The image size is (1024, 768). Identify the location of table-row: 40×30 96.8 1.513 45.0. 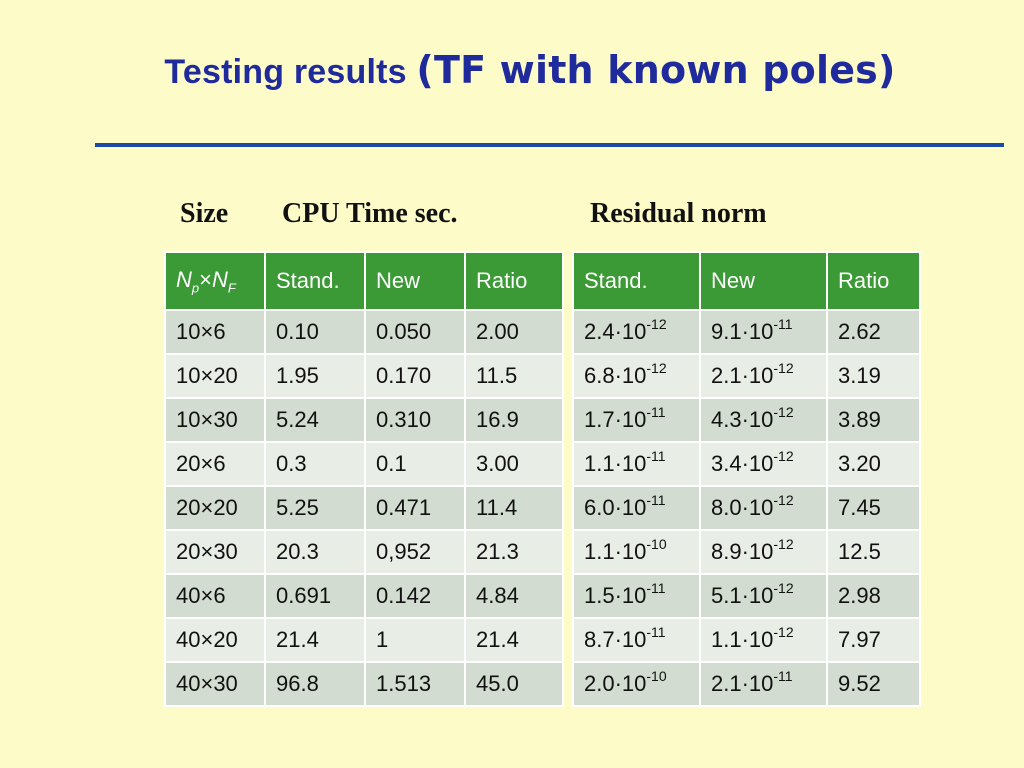
(364, 684).